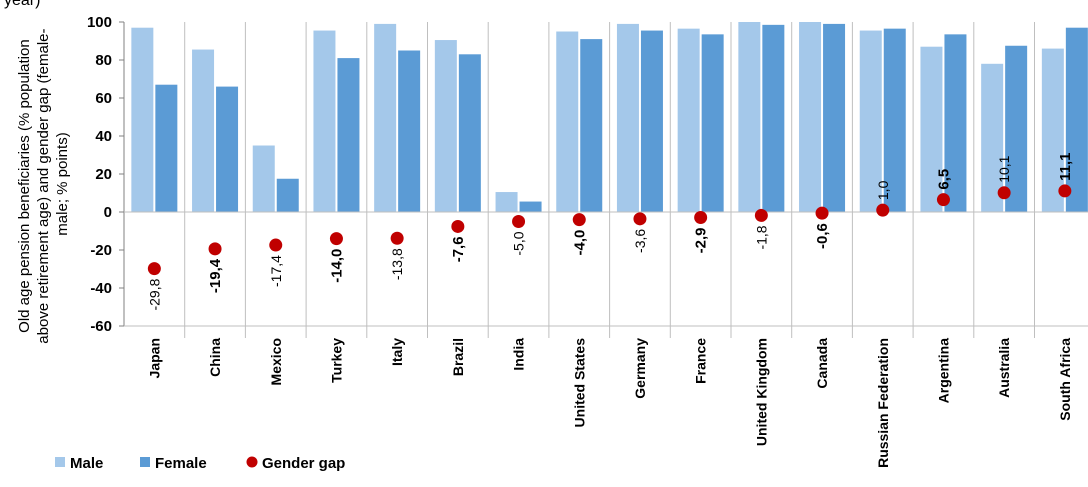 Image resolution: width=1088 pixels, height=487 pixels. I want to click on gap-dot-south-africa, so click(1065, 191).